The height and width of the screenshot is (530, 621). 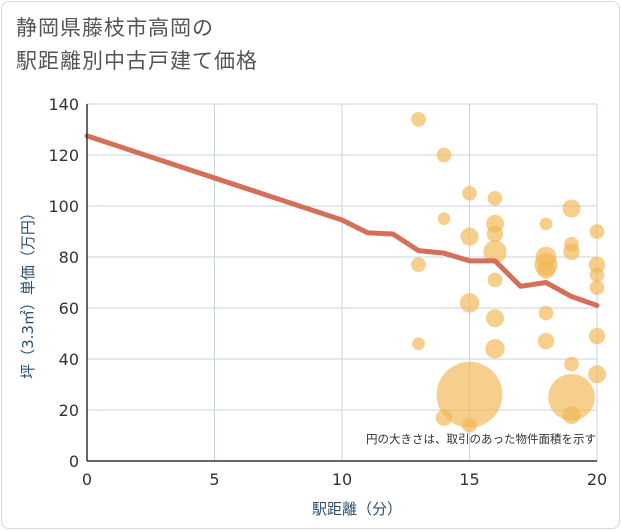 I want to click on y-tick-label: 40, so click(x=69, y=359).